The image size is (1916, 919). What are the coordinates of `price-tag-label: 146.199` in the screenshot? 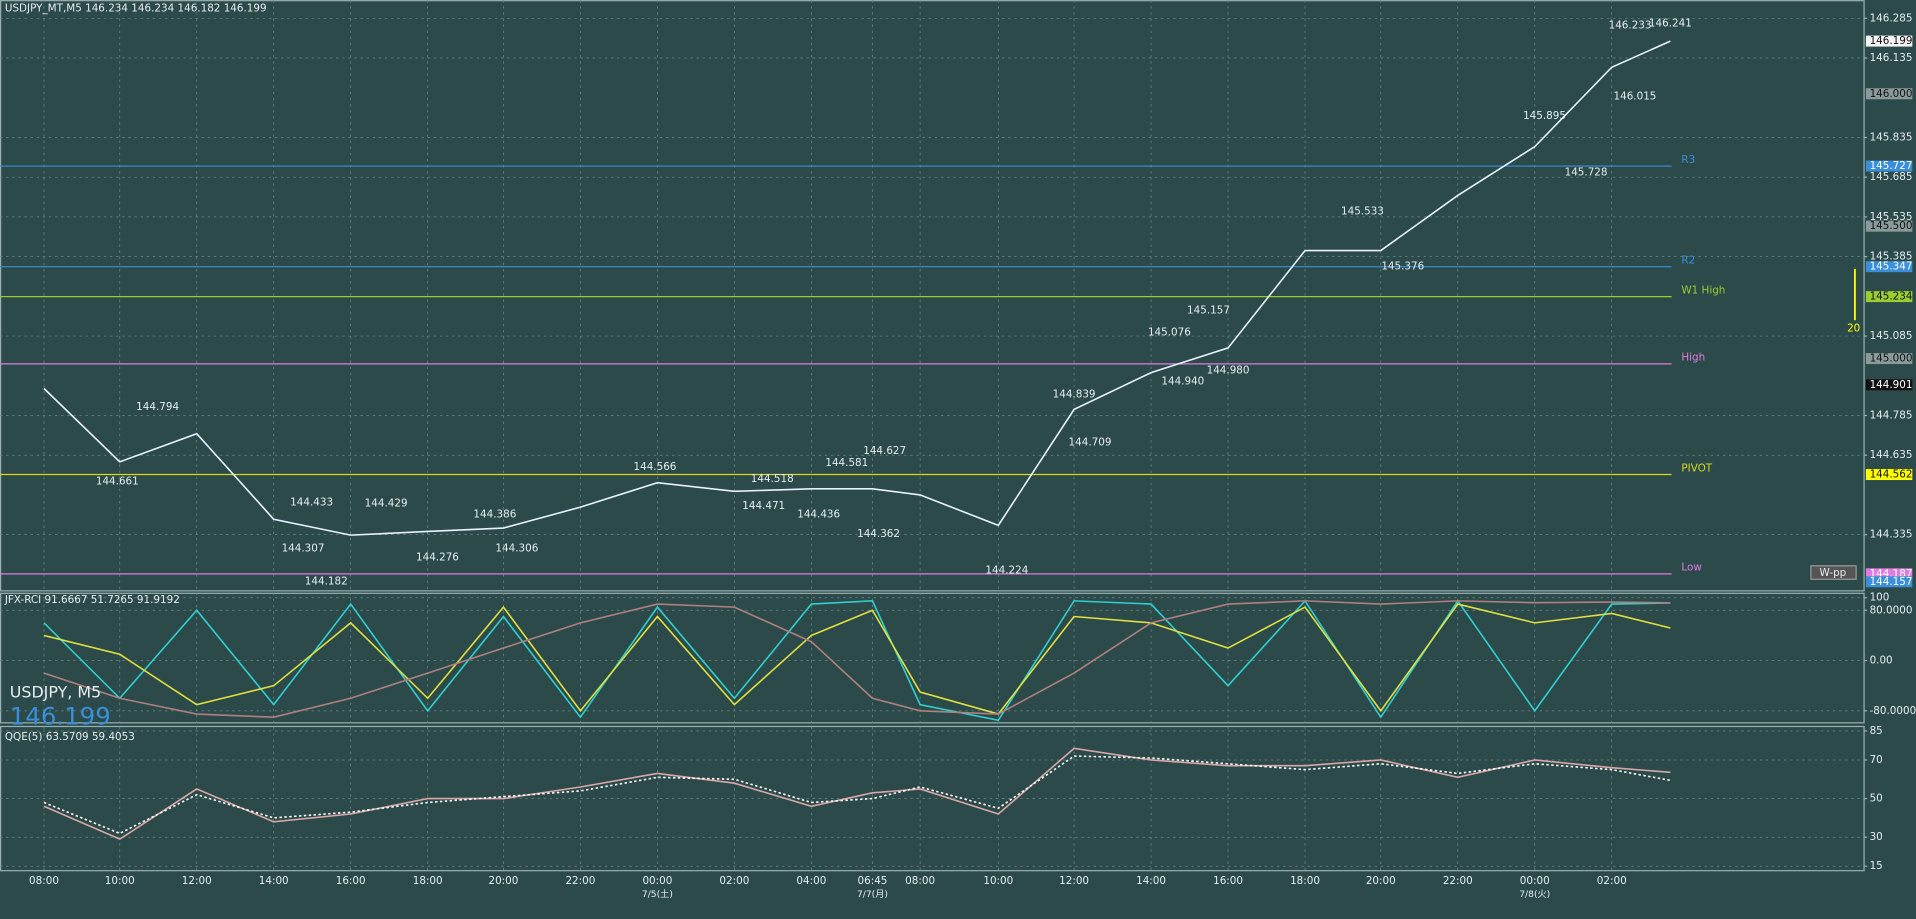 It's located at (1891, 41).